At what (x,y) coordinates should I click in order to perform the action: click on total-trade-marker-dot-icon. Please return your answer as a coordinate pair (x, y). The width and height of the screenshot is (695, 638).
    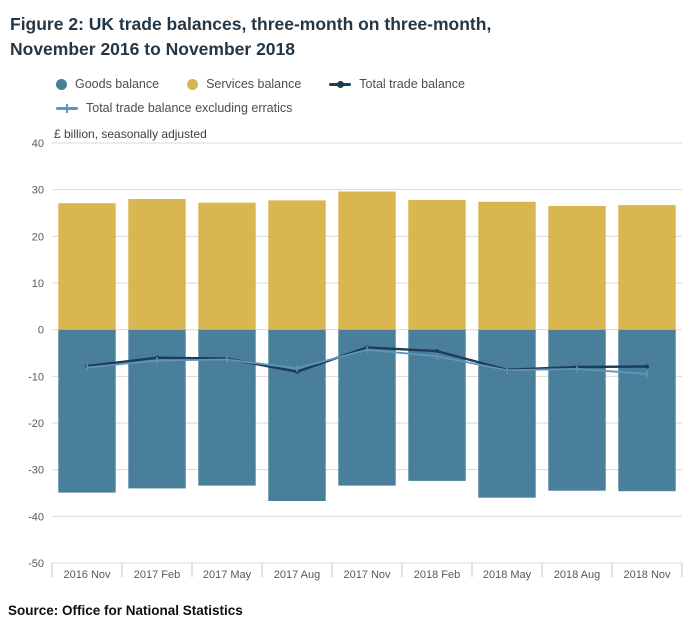
    Looking at the image, I should click on (341, 84).